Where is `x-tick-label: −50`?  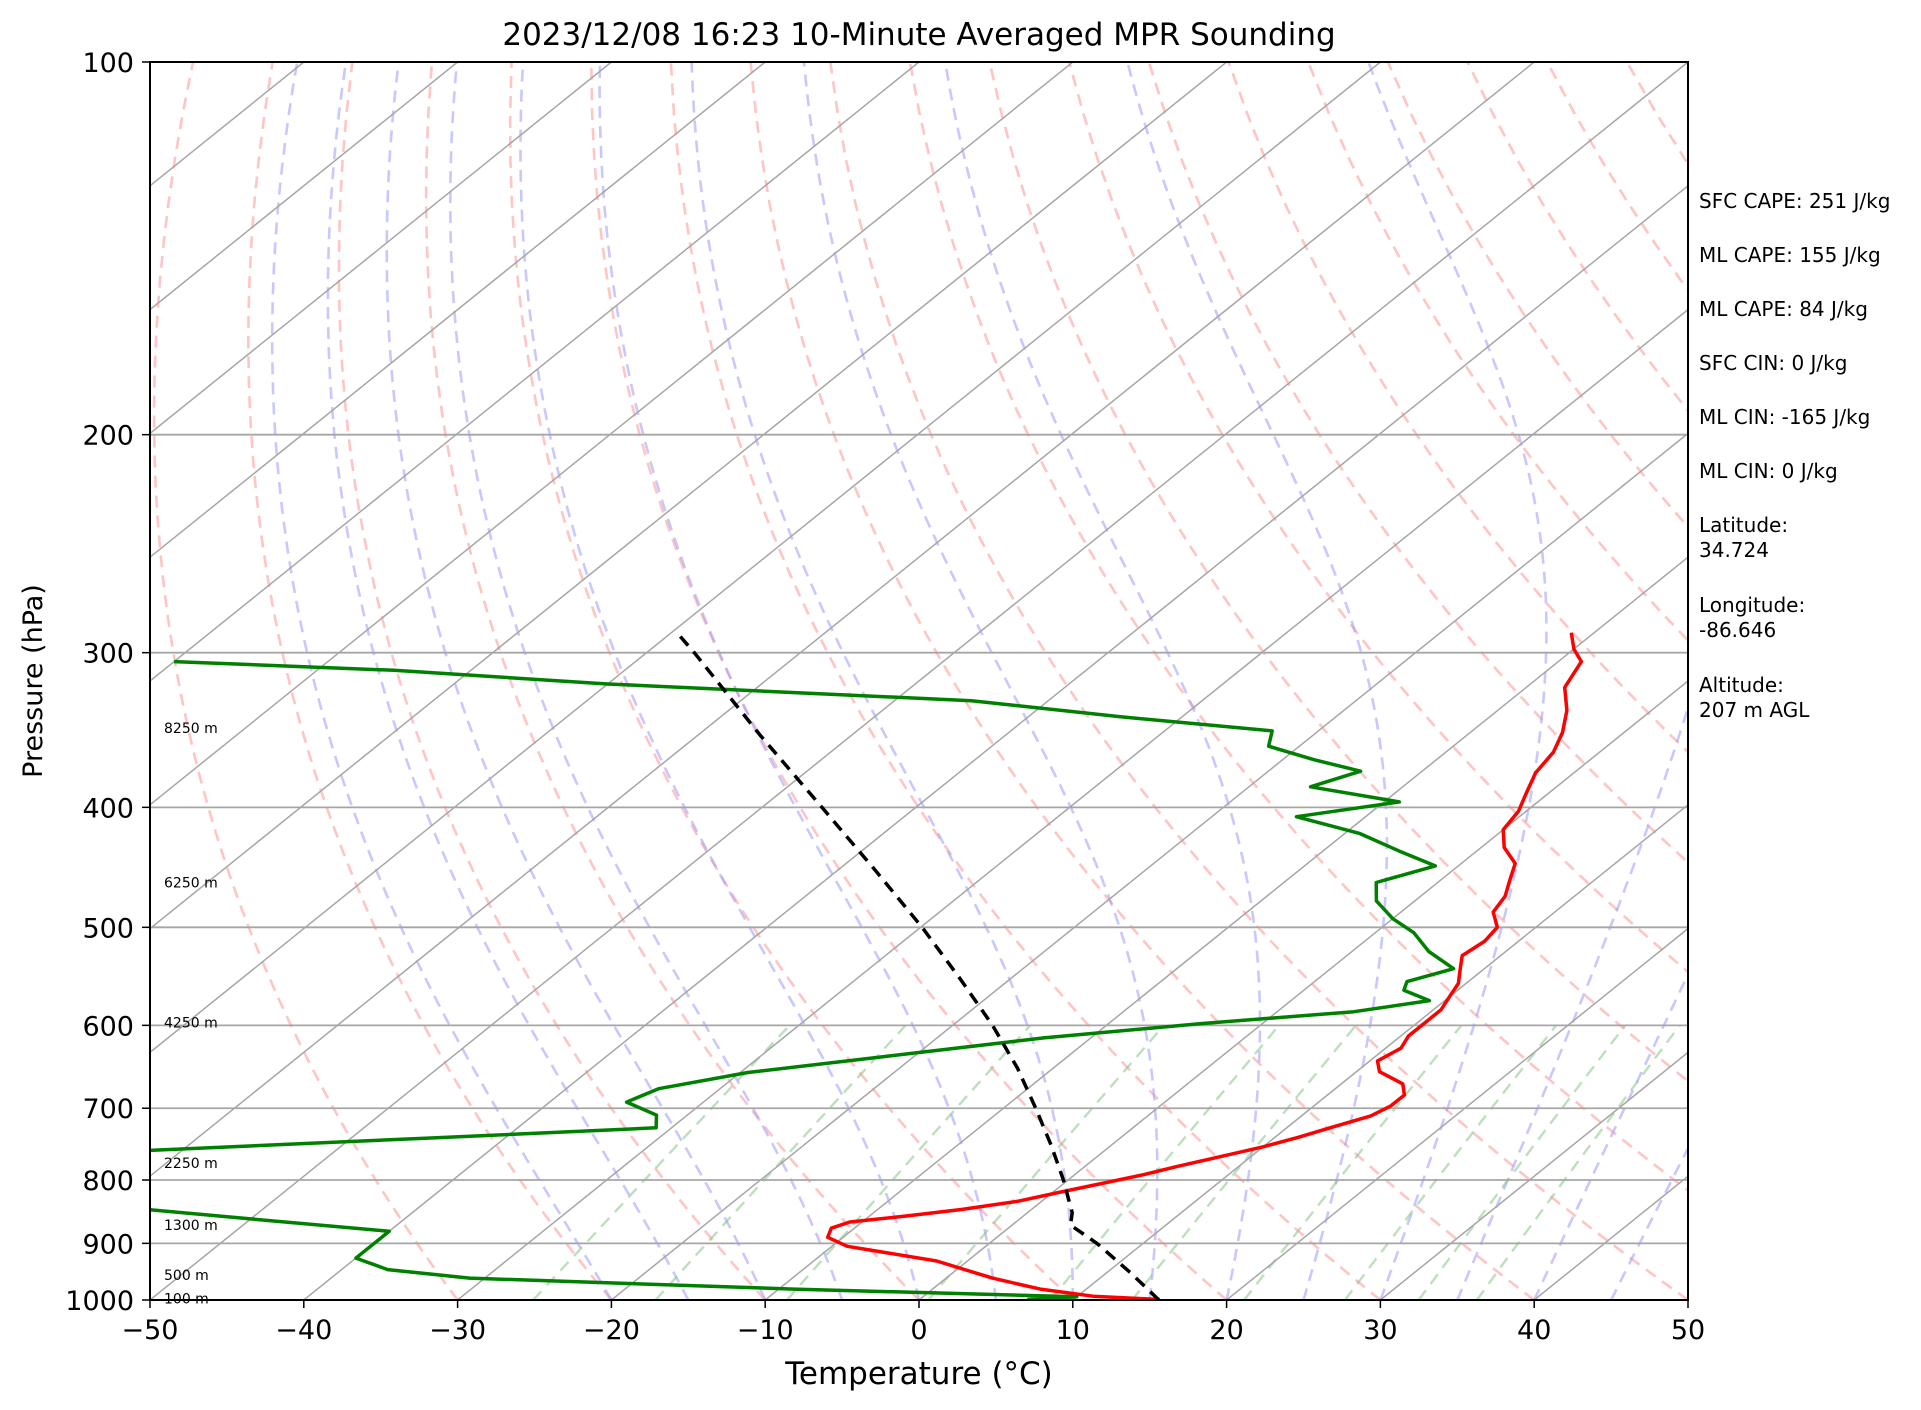
x-tick-label: −50 is located at coordinates (150, 1330).